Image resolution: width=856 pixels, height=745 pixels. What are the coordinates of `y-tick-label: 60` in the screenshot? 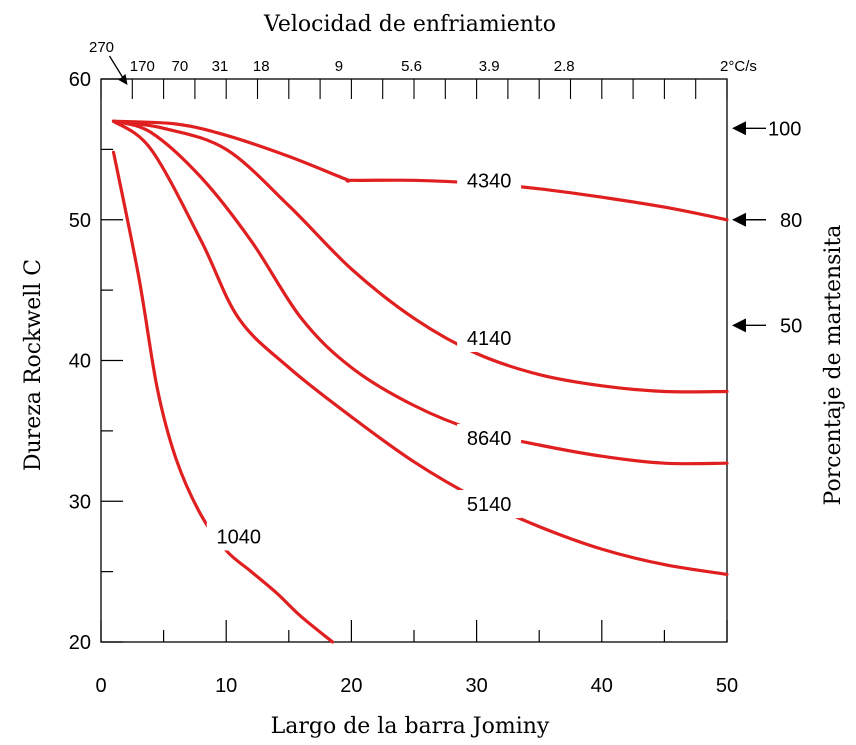 It's located at (80, 80).